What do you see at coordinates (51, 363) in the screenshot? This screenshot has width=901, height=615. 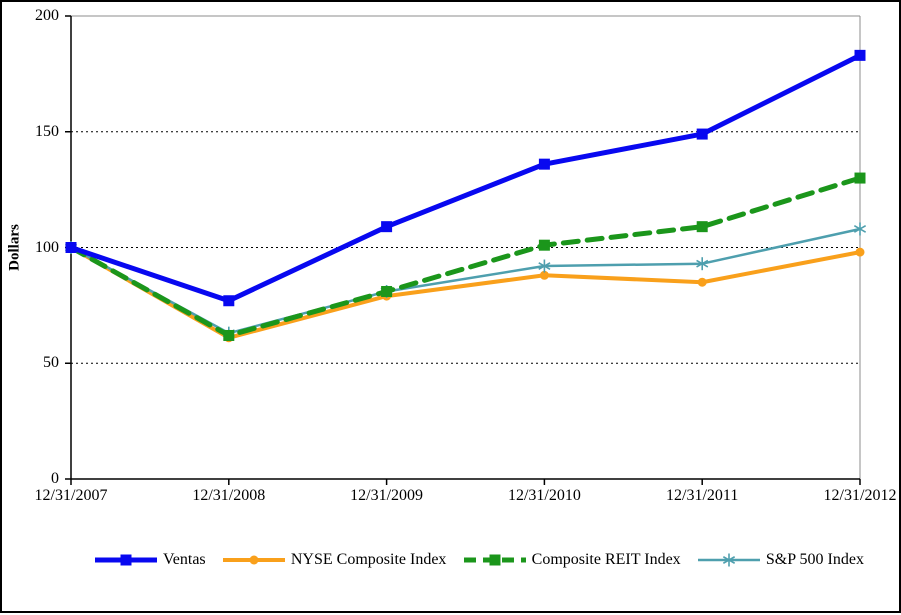 I see `y-tick-label: 50` at bounding box center [51, 363].